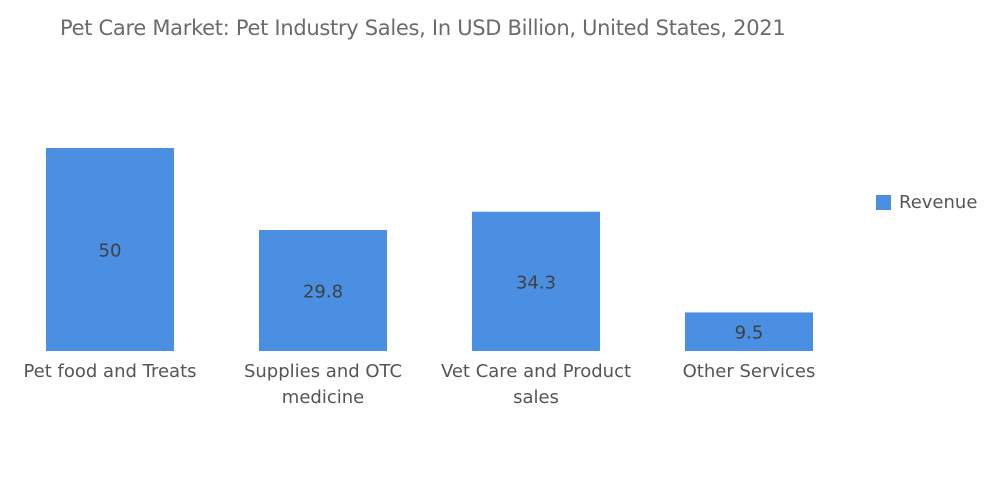 The width and height of the screenshot is (1000, 504). What do you see at coordinates (883, 202) in the screenshot?
I see `legend-swatch-revenue` at bounding box center [883, 202].